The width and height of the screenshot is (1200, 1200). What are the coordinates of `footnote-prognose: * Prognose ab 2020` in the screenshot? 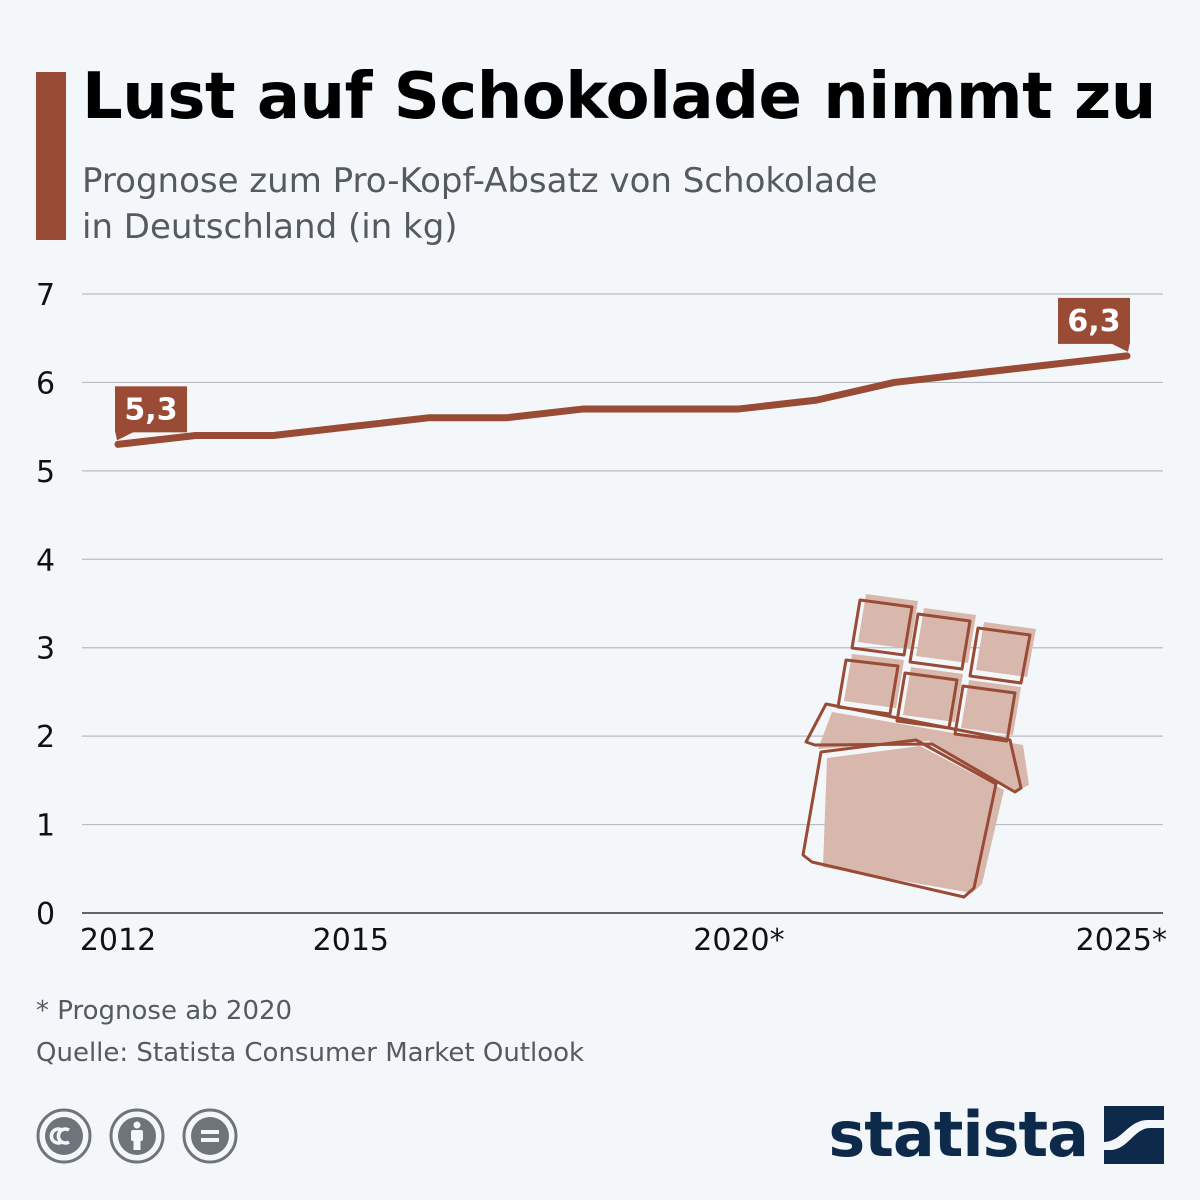 It's located at (164, 1011).